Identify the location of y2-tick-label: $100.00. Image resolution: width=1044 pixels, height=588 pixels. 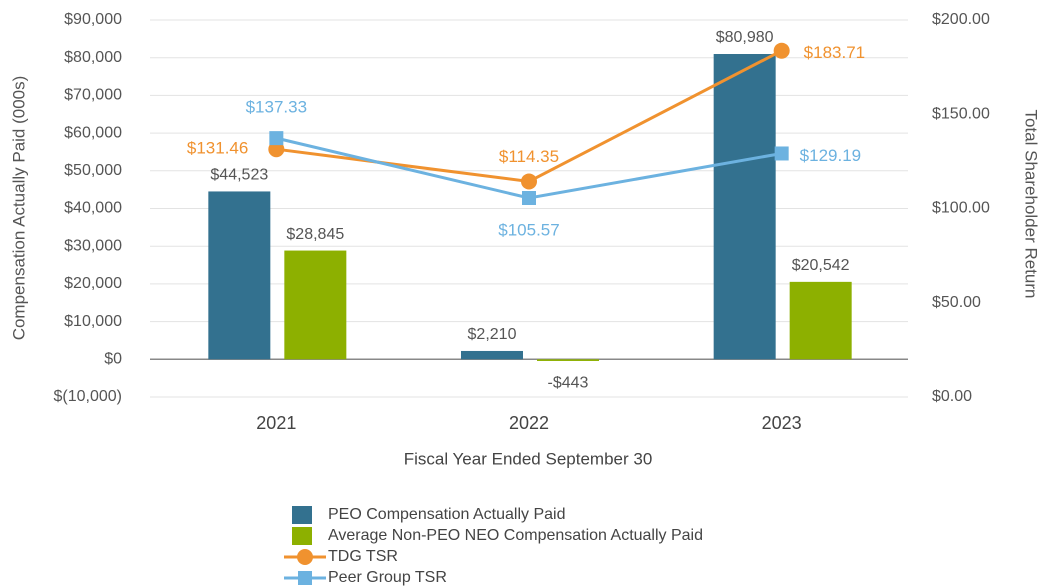
(961, 208).